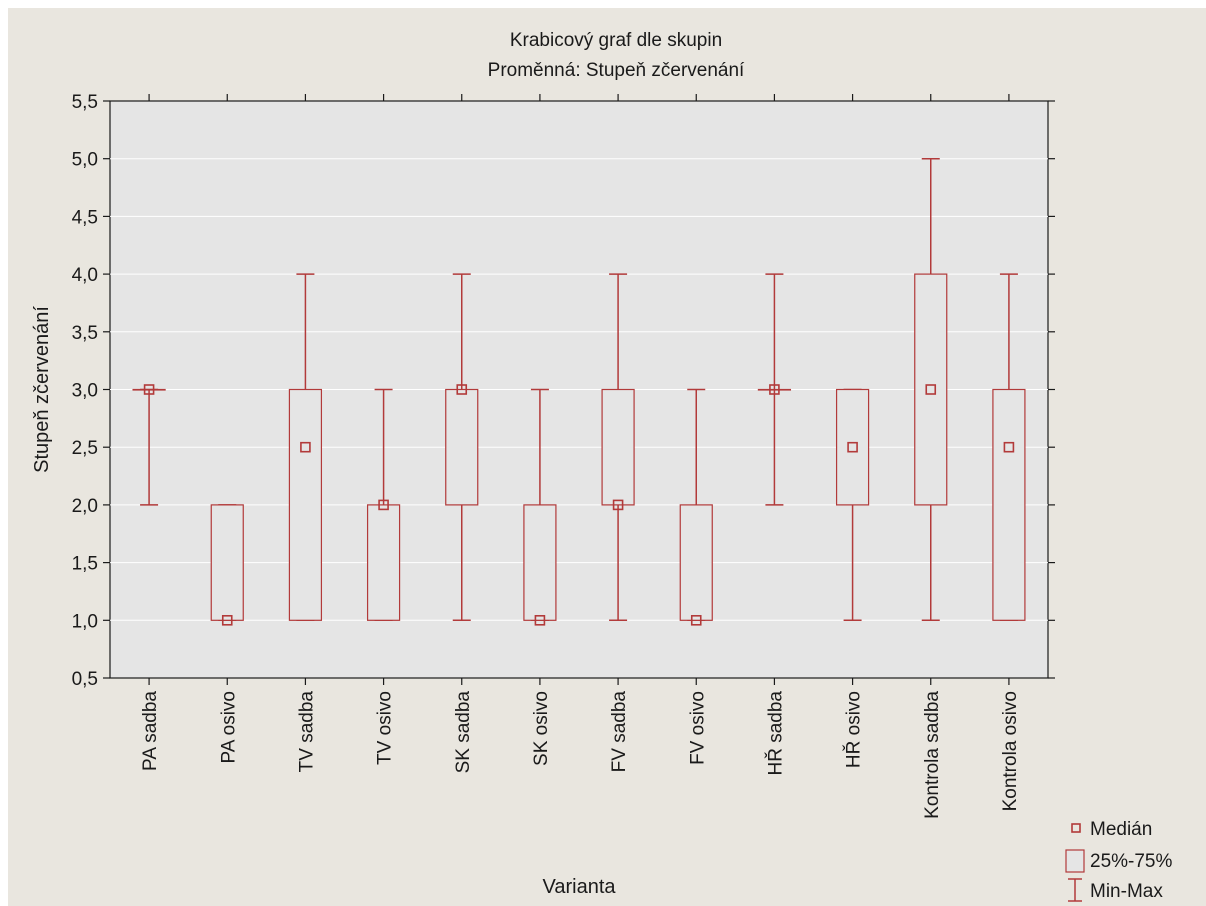  I want to click on y-tick-label: 2,5, so click(85, 448).